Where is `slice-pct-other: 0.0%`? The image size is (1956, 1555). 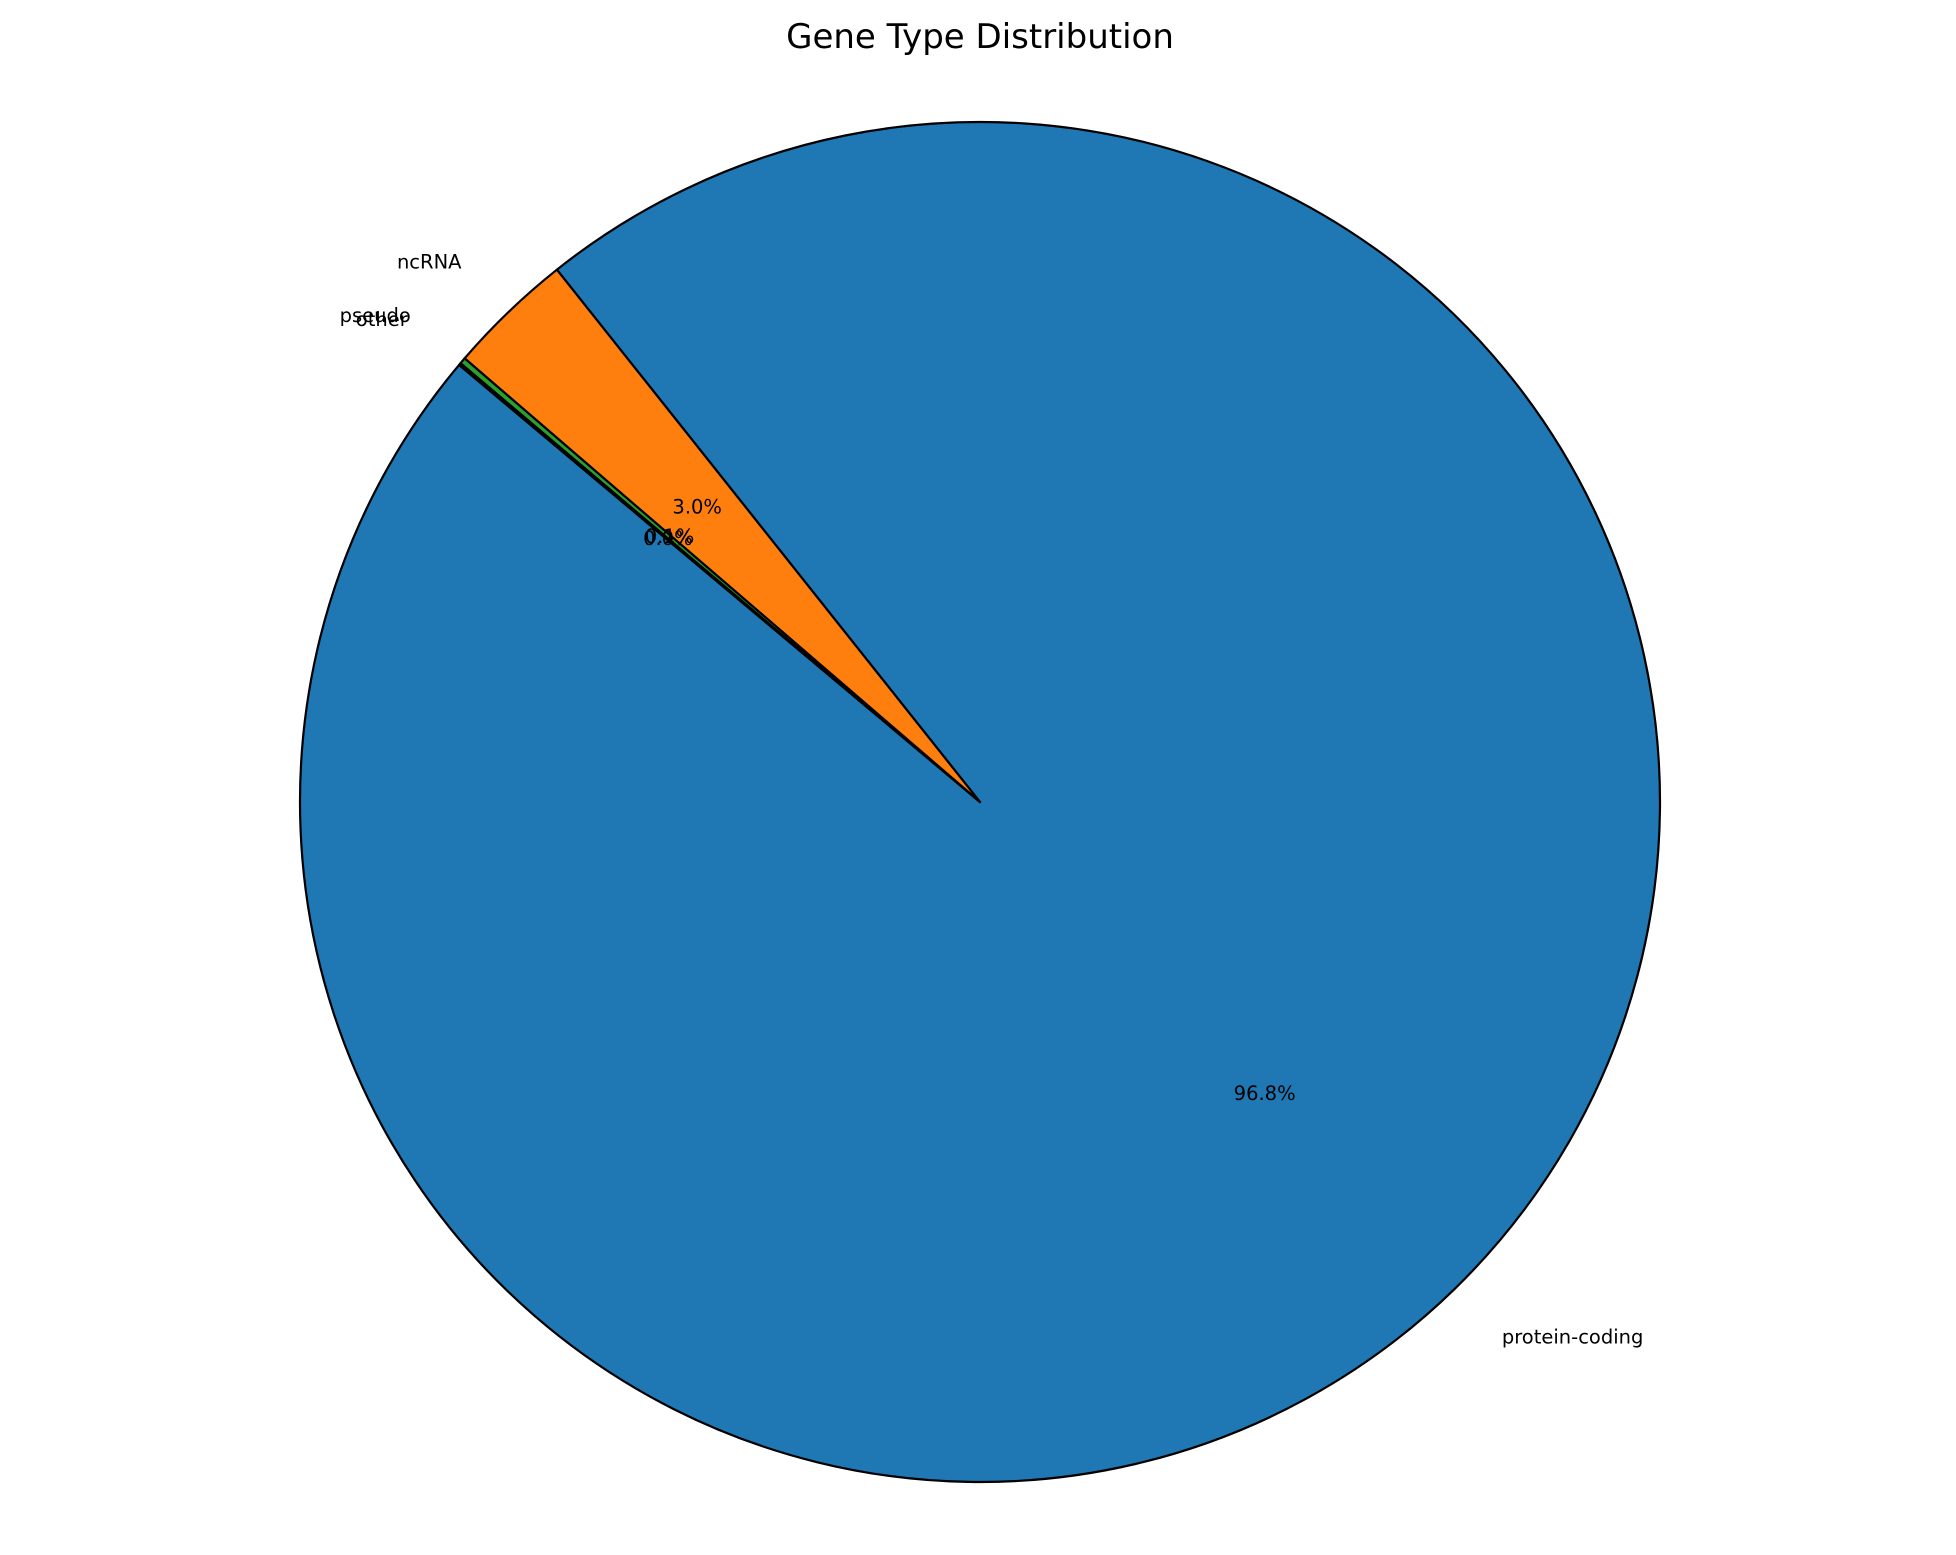 slice-pct-other: 0.0% is located at coordinates (668, 538).